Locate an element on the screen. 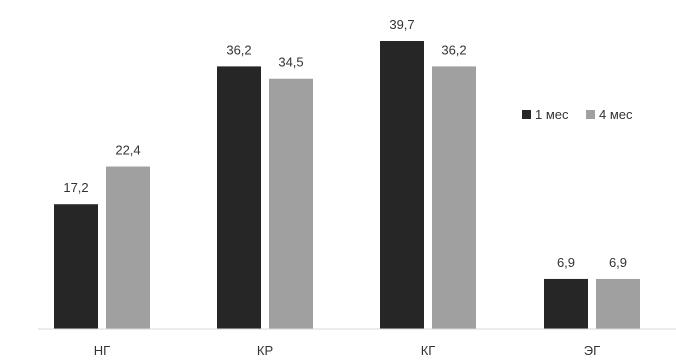 This screenshot has height=363, width=676. x-tick-label: КР is located at coordinates (265, 350).